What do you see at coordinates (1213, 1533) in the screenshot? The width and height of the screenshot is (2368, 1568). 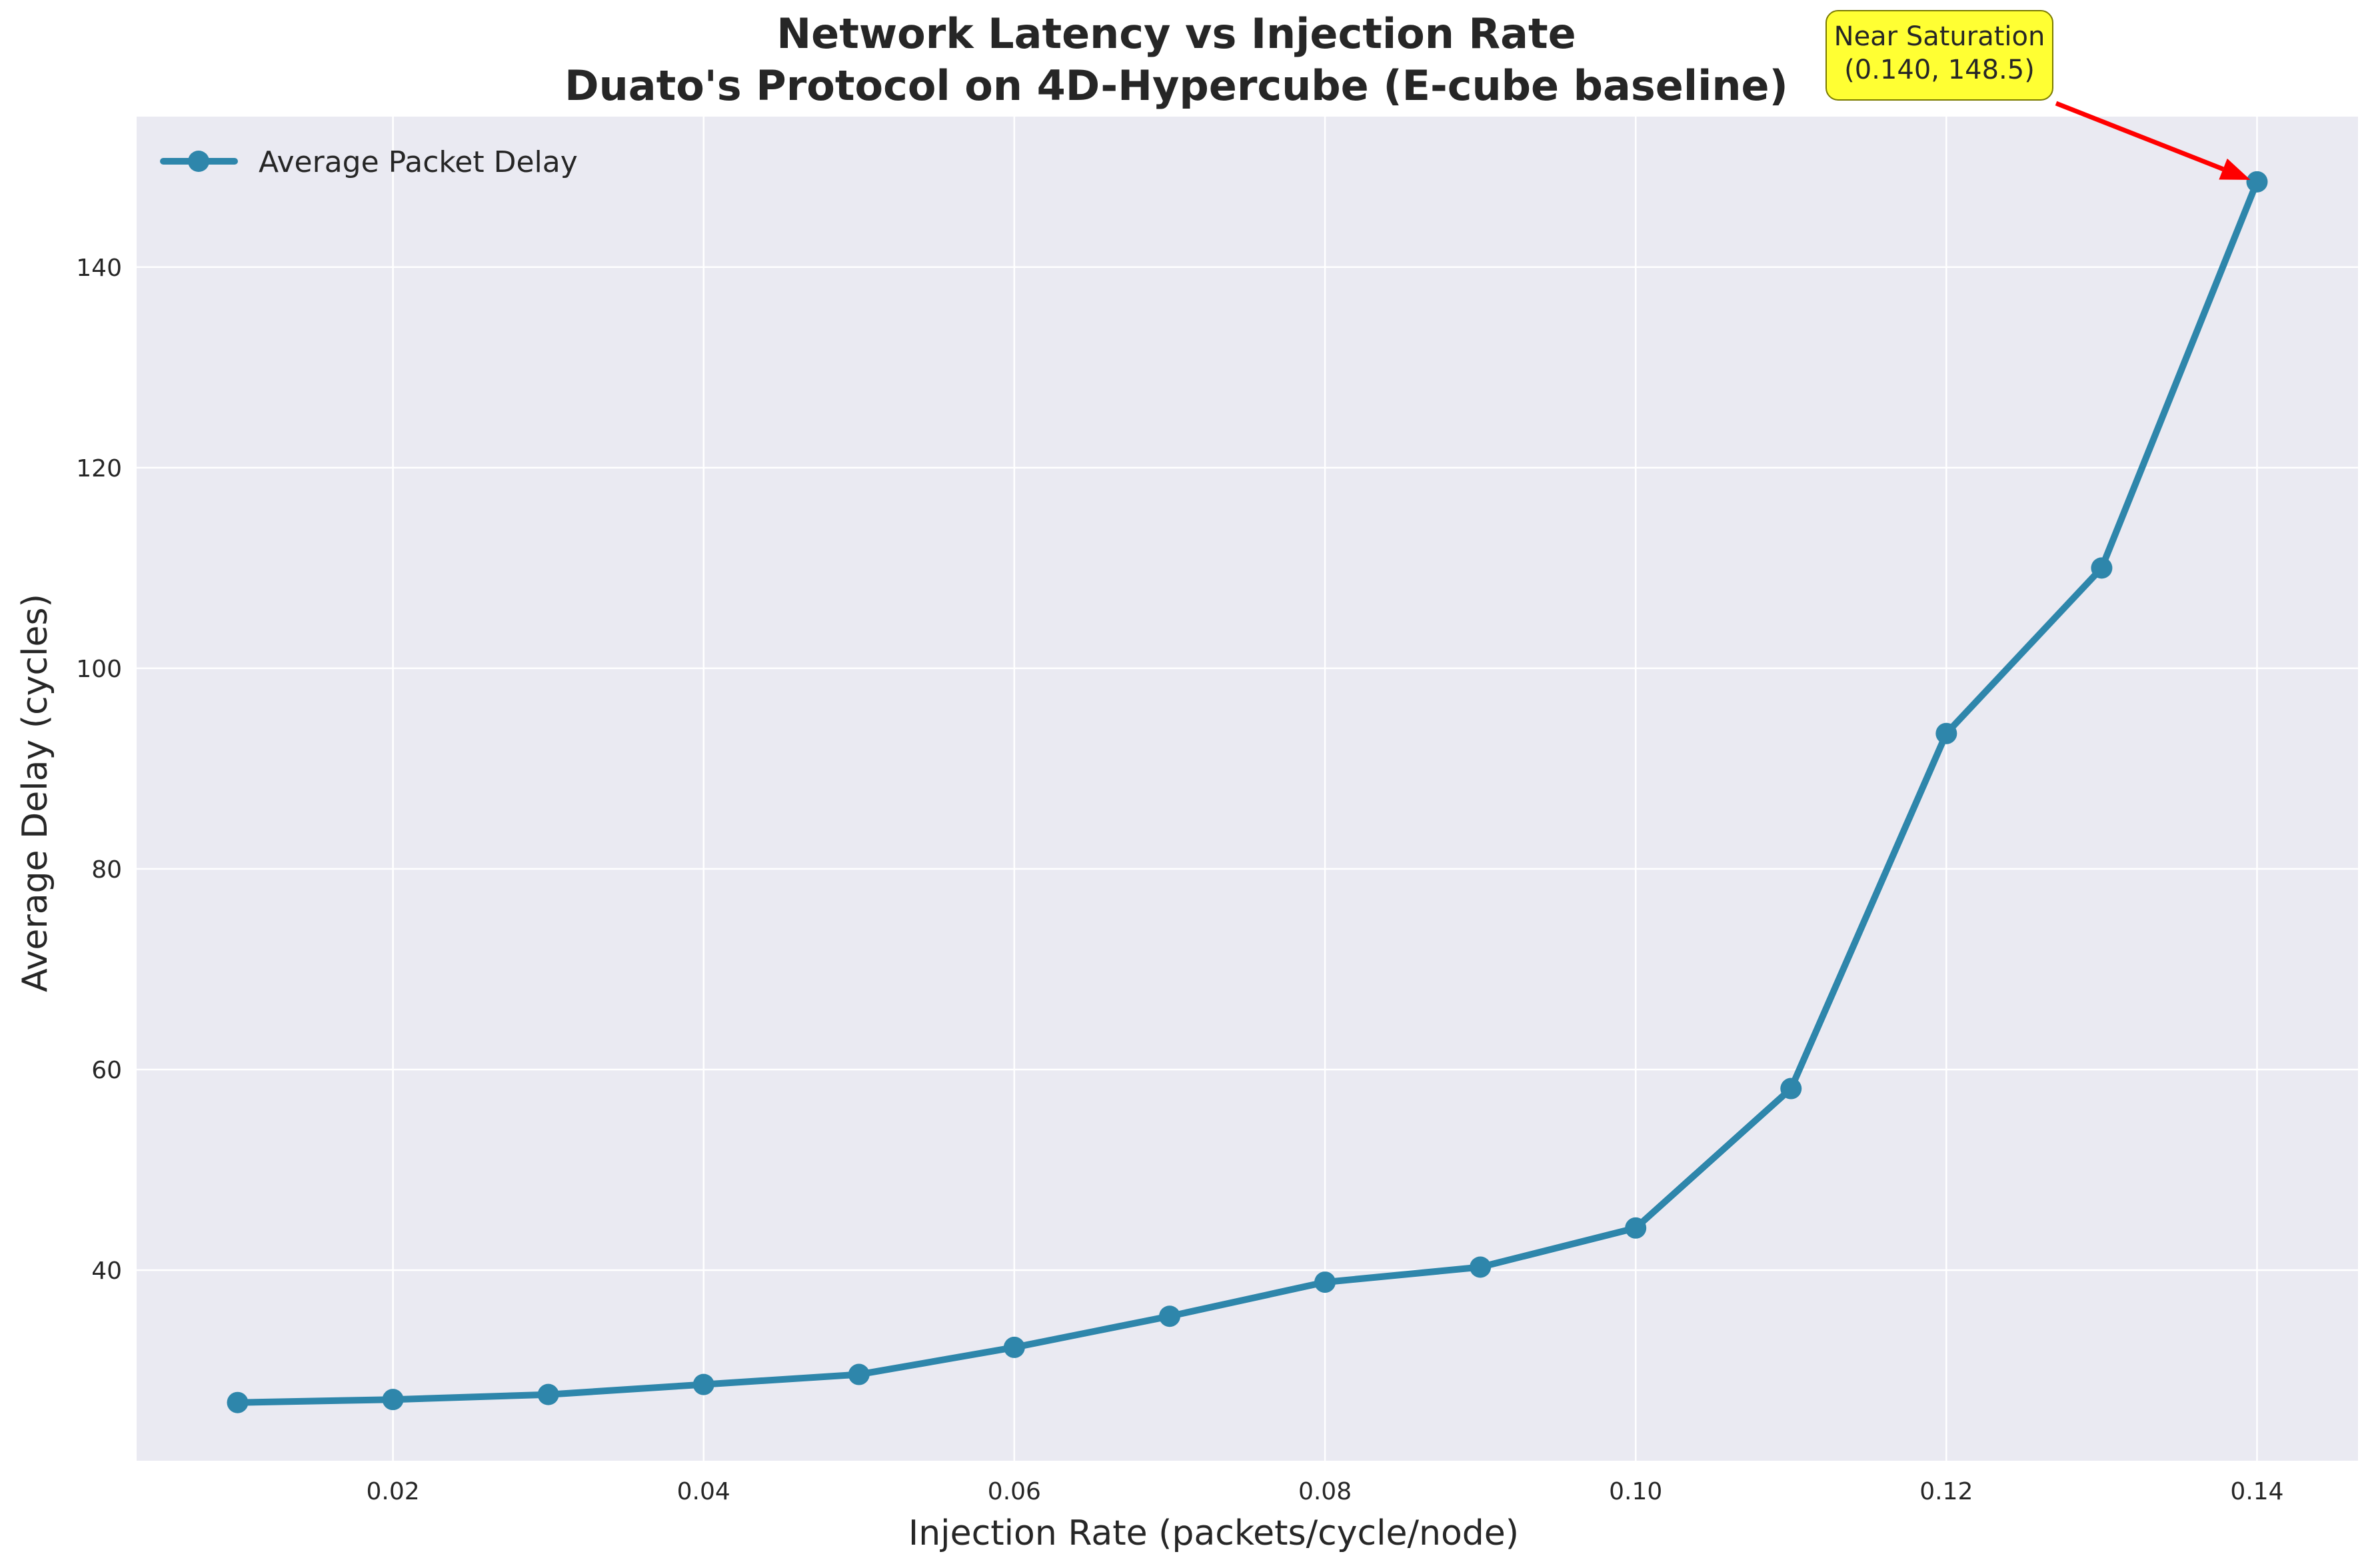 I see `x-axis-label: Injection Rate (packets/cycle/node)` at bounding box center [1213, 1533].